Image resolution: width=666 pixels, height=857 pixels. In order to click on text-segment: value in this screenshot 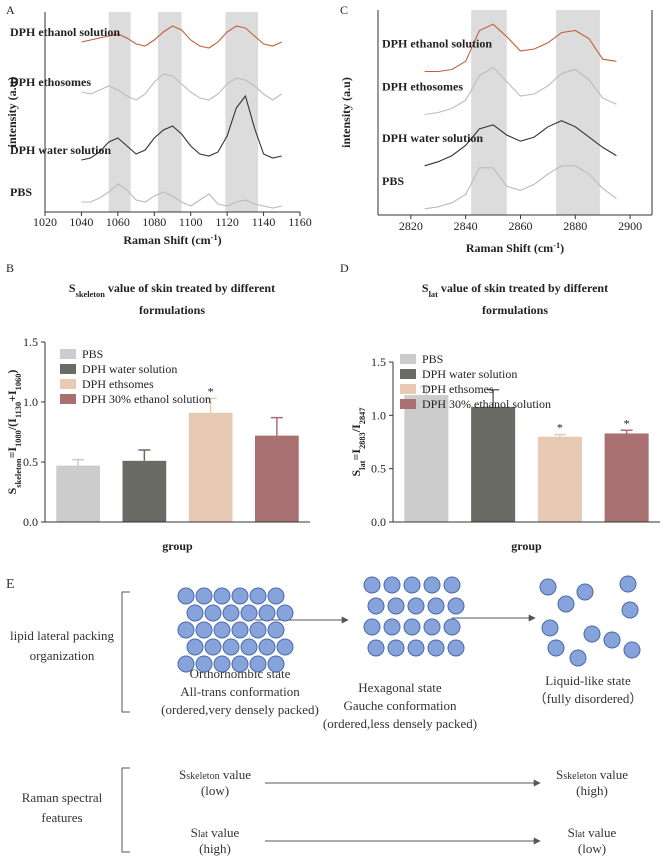, I will do `click(224, 832)`.